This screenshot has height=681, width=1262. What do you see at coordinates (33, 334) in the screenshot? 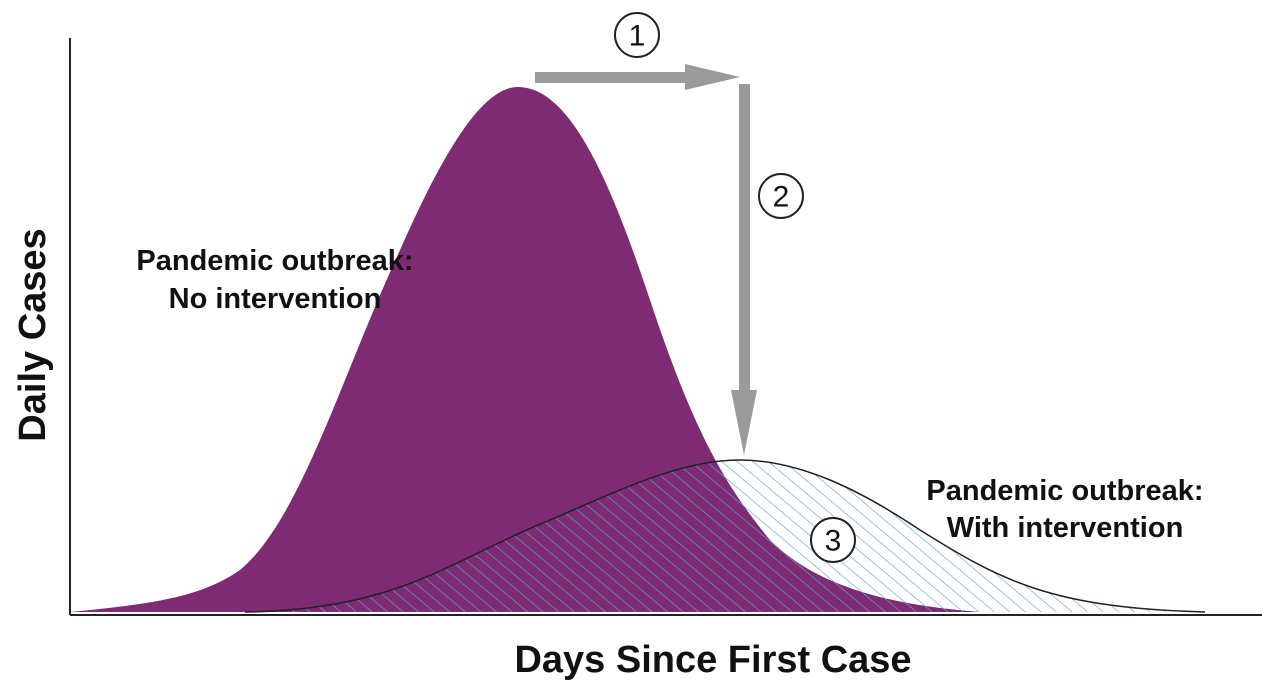
I see `y-axis-label: Daily Cases` at bounding box center [33, 334].